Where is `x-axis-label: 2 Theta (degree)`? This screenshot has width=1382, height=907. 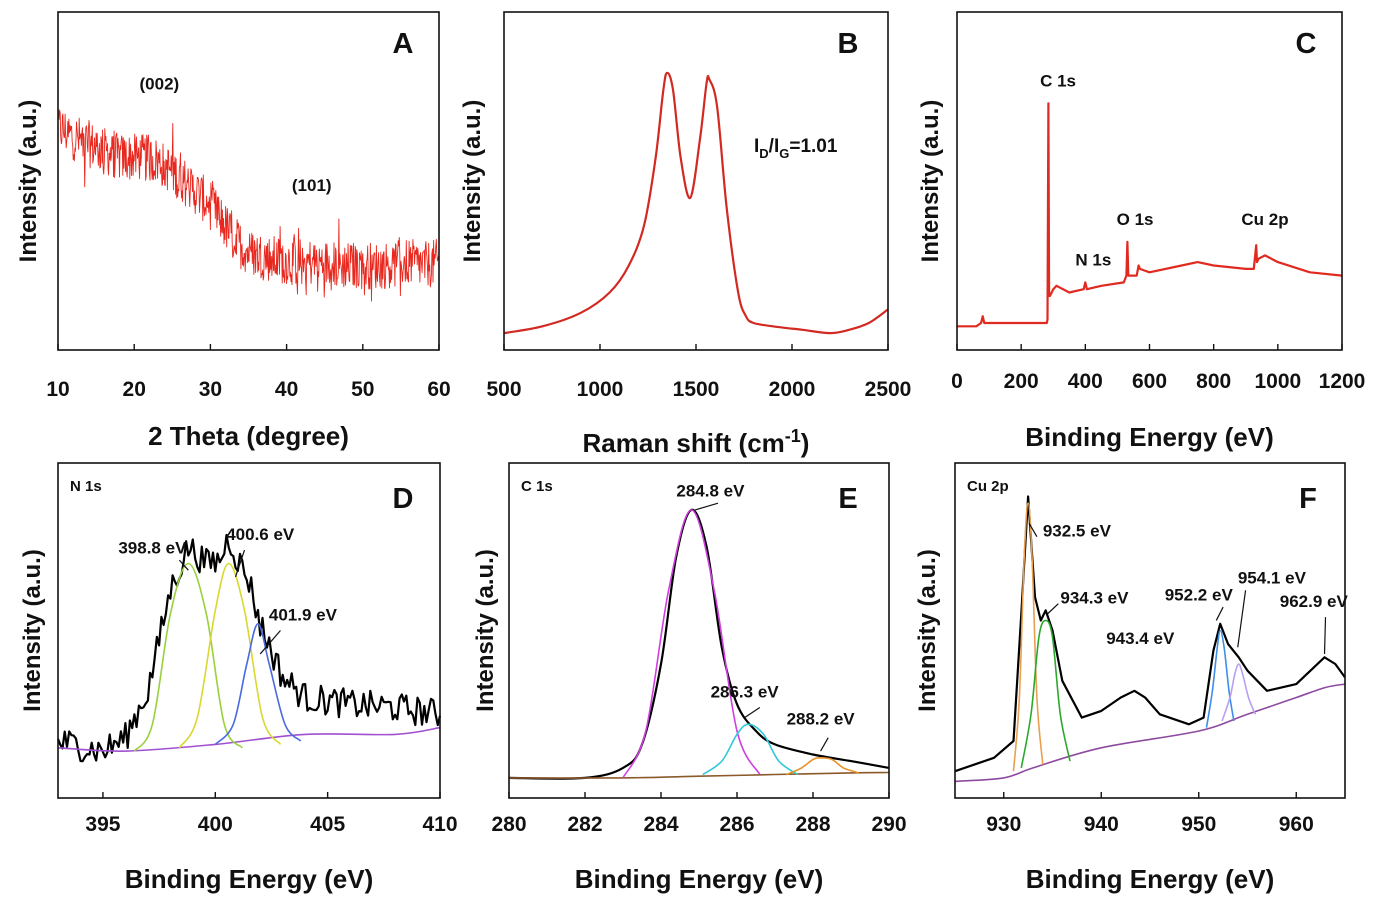 x-axis-label: 2 Theta (degree) is located at coordinates (248, 436).